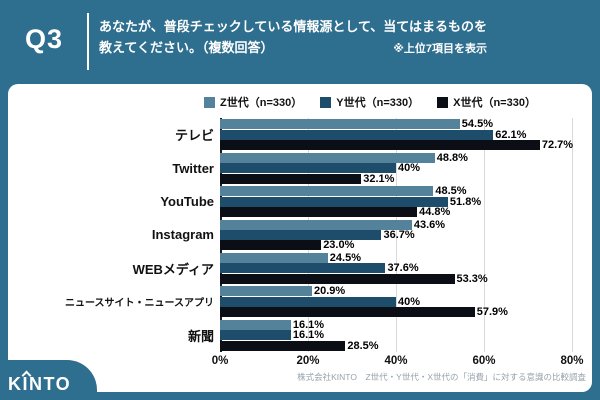  Describe the element at coordinates (345, 257) in the screenshot. I see `bar-value-label: 24.5%` at that location.